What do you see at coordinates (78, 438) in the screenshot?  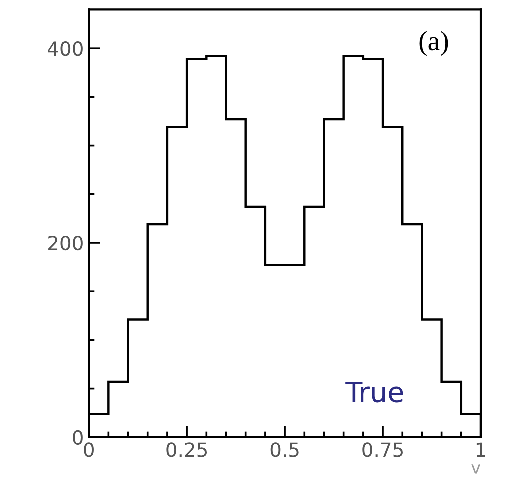 I see `y-tick-label: 0` at bounding box center [78, 438].